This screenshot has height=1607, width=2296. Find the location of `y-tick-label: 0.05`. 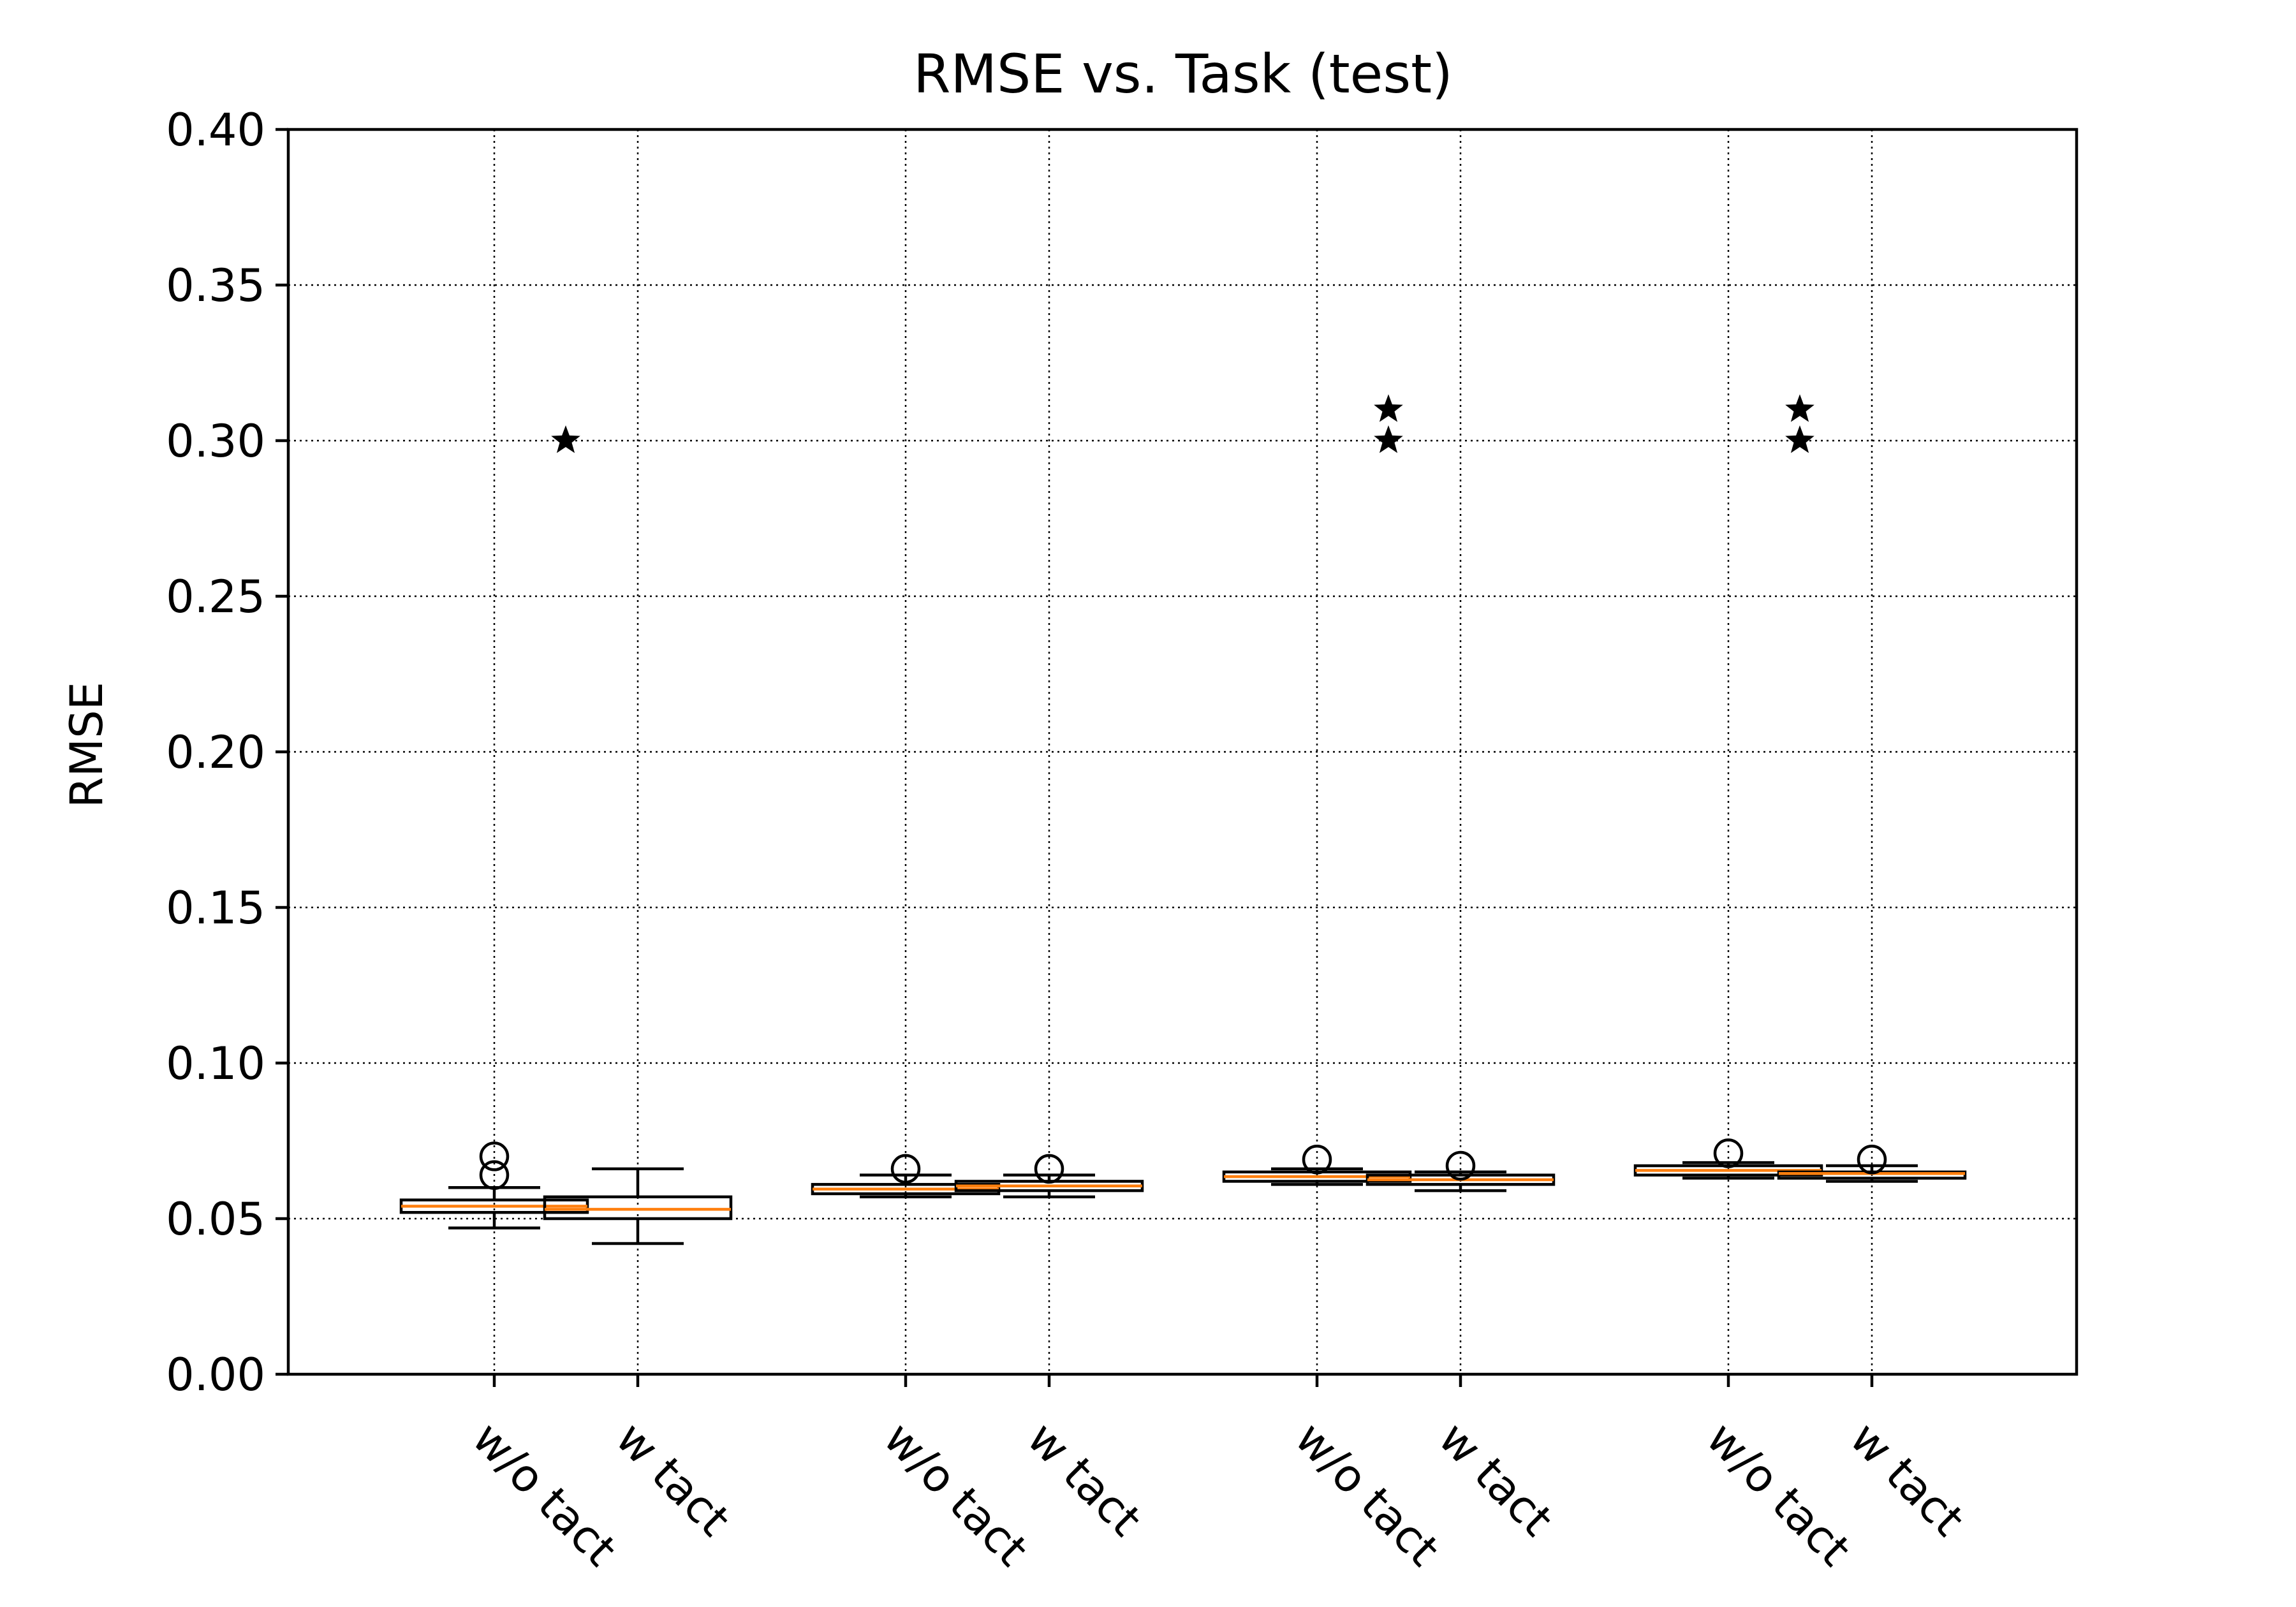

y-tick-label: 0.05 is located at coordinates (215, 1219).